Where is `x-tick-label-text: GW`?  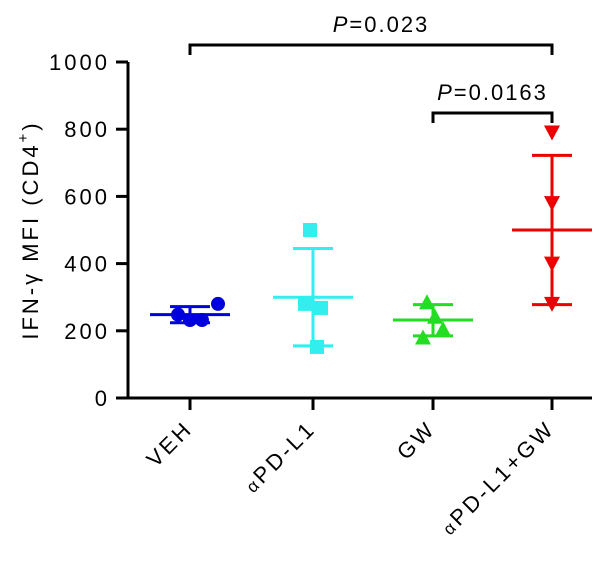
x-tick-label-text: GW is located at coordinates (416, 440).